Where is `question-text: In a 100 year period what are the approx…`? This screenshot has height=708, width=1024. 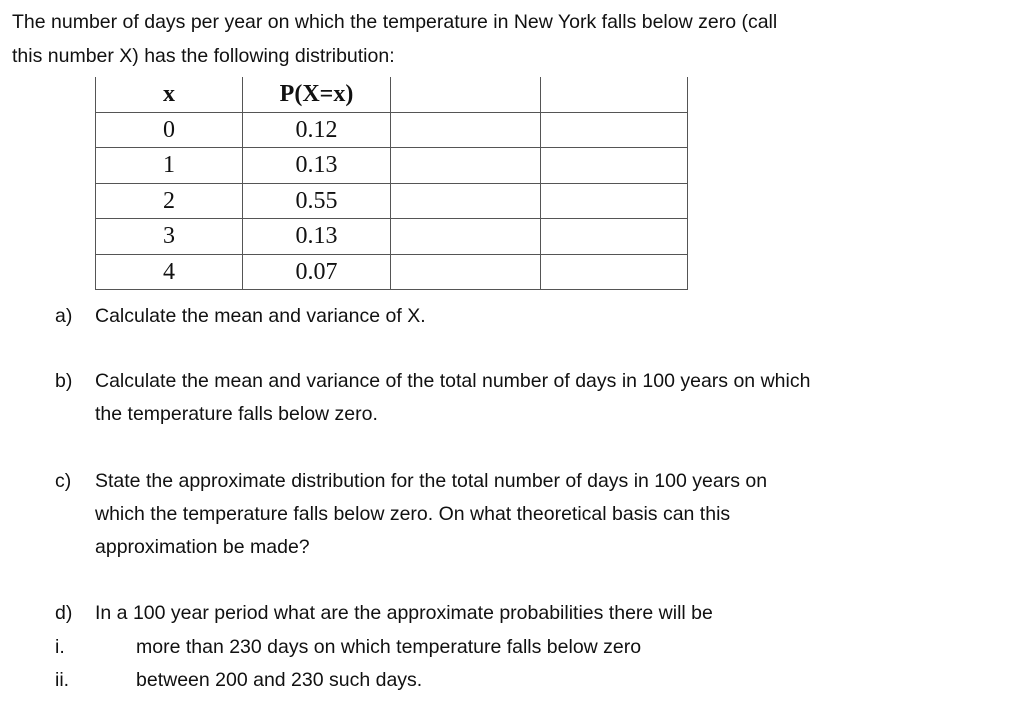 question-text: In a 100 year period what are the approx… is located at coordinates (404, 613).